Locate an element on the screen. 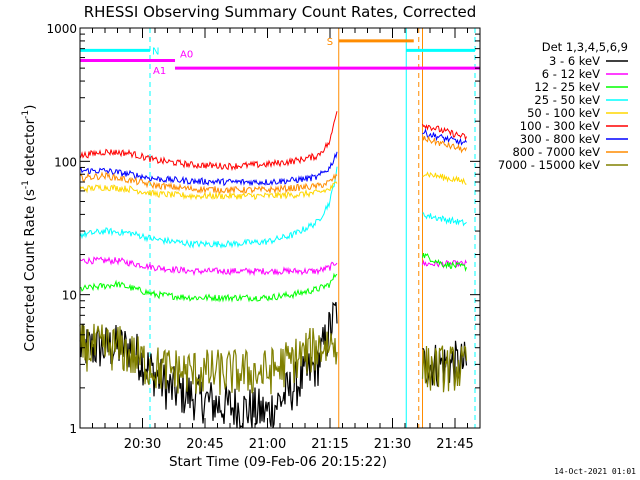 The image size is (640, 480). legend-label-8: 7000 - 15000 keV is located at coordinates (549, 165).